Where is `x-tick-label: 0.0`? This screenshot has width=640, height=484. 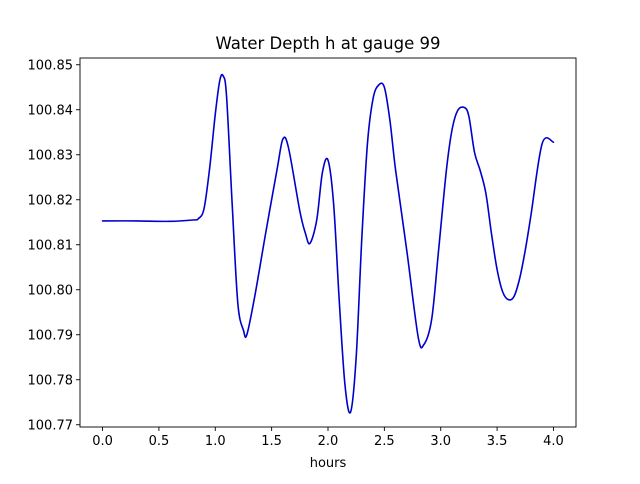
x-tick-label: 0.0 is located at coordinates (102, 441).